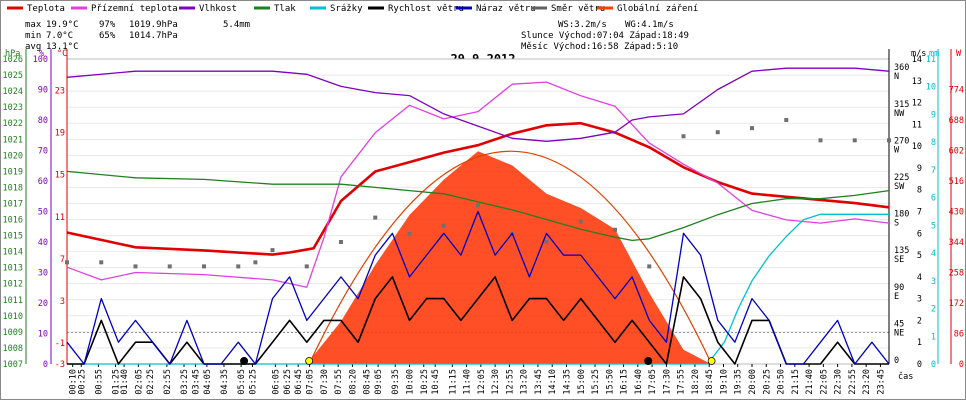 This screenshot has width=966, height=403. What do you see at coordinates (33, 47) in the screenshot?
I see `stat-label: avg` at bounding box center [33, 47].